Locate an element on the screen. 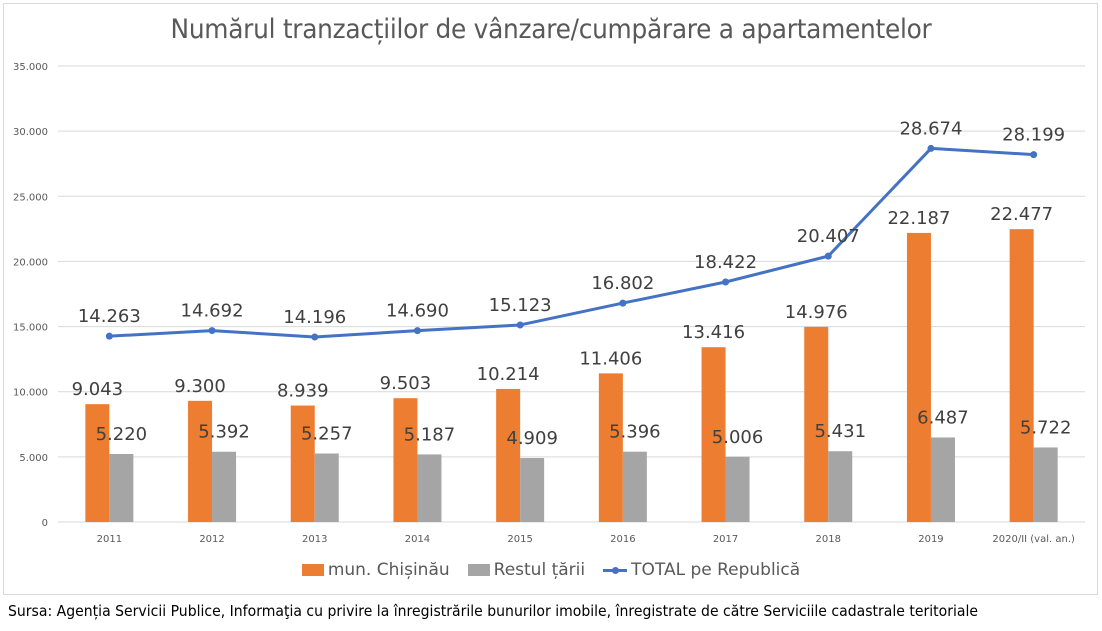 Image resolution: width=1102 pixels, height=631 pixels. x-tick-label: 2014 is located at coordinates (417, 539).